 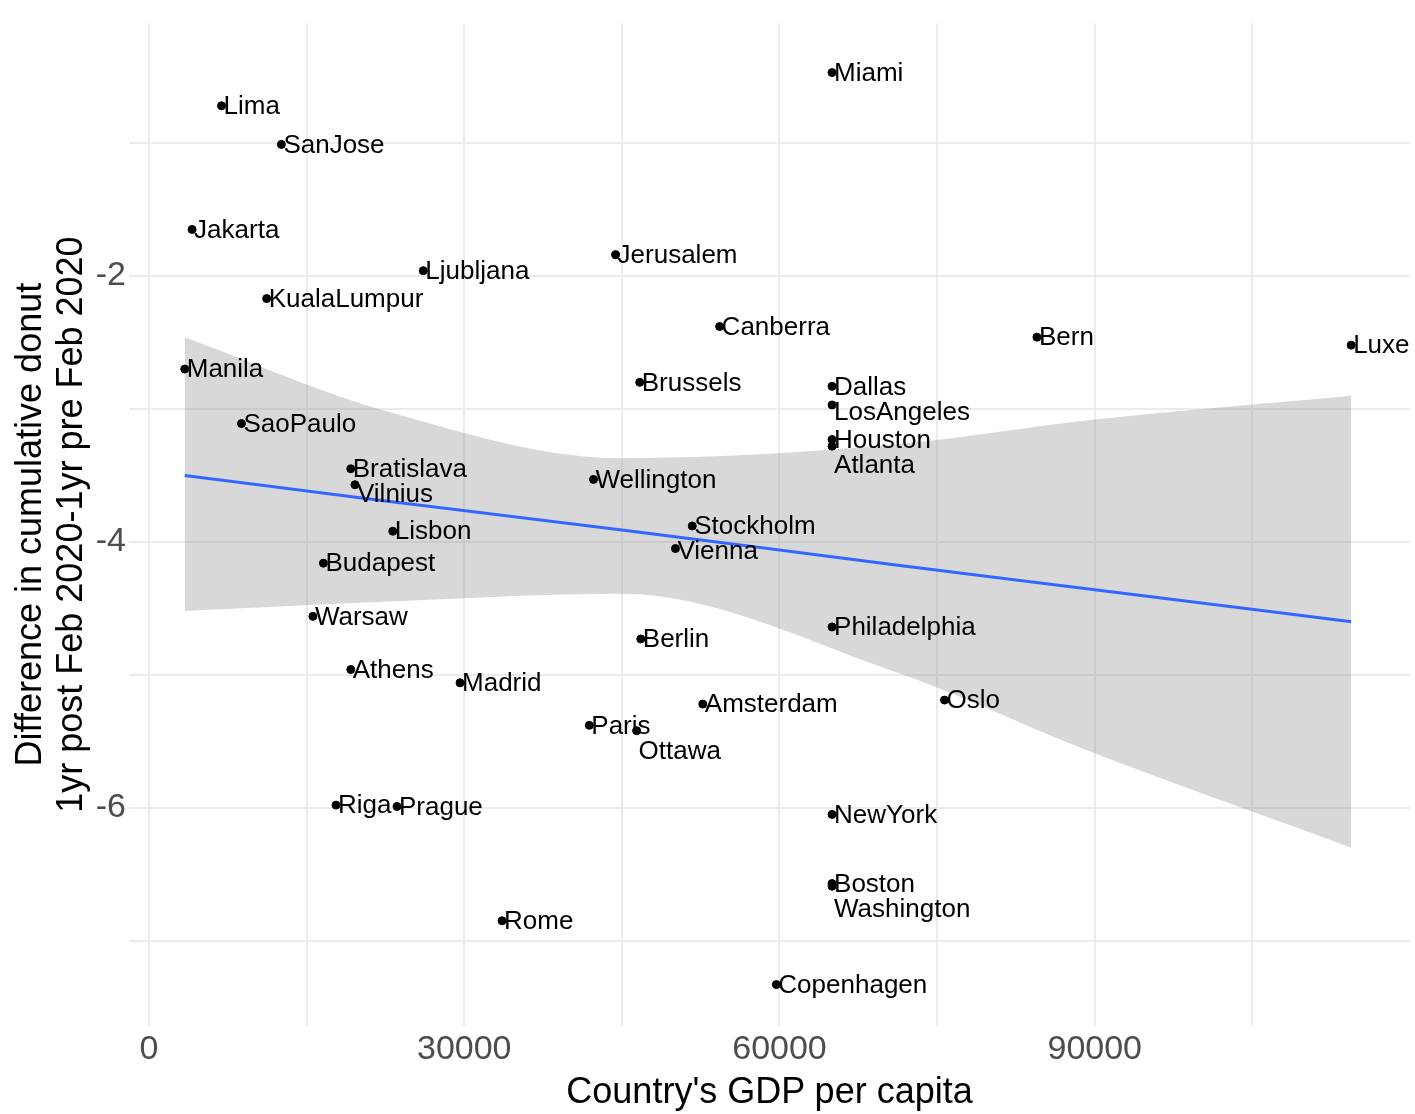 What do you see at coordinates (779, 1046) in the screenshot?
I see `x-tick-label: 60000` at bounding box center [779, 1046].